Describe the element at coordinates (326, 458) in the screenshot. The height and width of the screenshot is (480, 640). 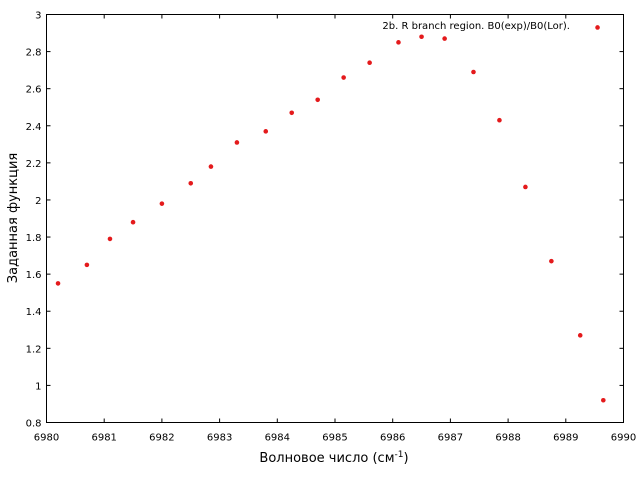
I see `x-axis-title-main: Волновое число (см` at that location.